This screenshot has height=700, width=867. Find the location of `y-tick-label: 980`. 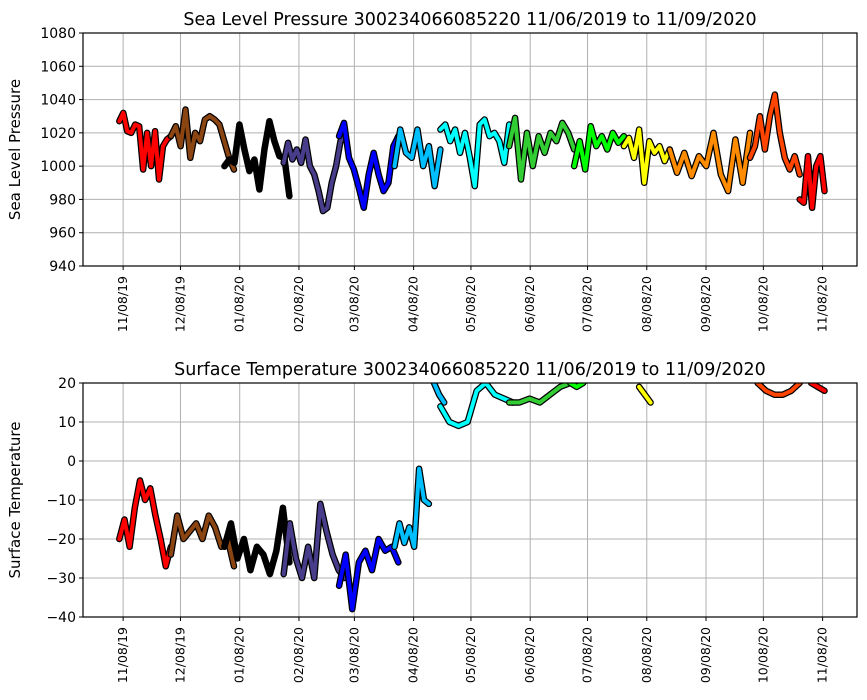

y-tick-label: 980 is located at coordinates (62, 200).